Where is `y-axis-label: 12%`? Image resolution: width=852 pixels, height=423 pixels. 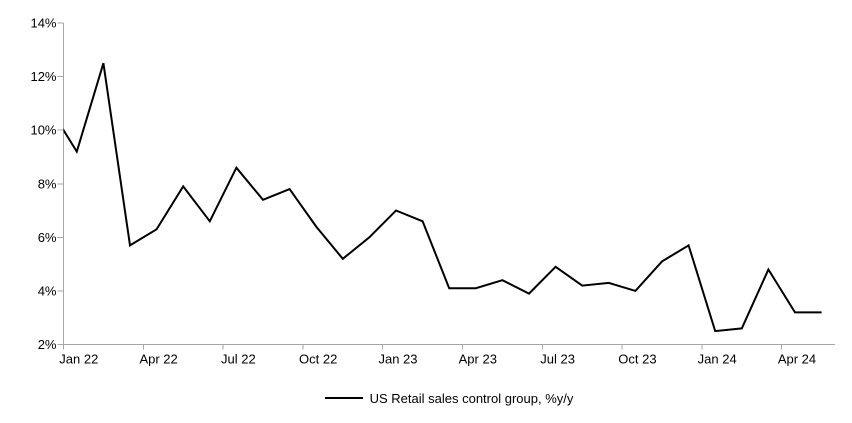
y-axis-label: 12% is located at coordinates (43, 76).